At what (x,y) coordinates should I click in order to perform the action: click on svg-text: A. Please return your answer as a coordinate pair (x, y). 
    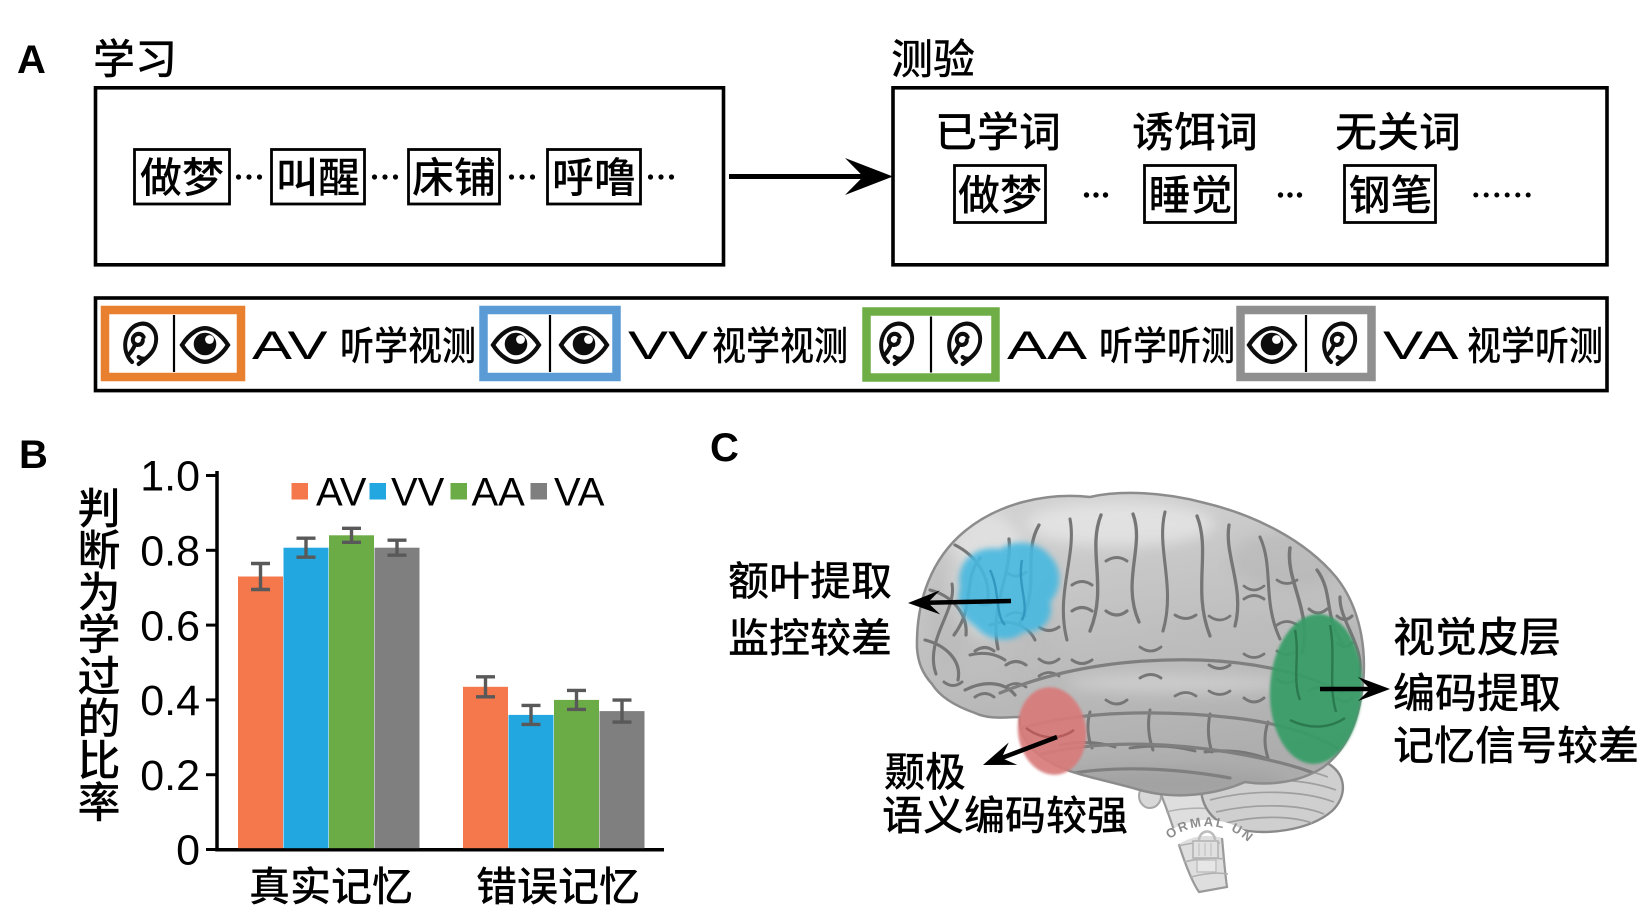
    Looking at the image, I should click on (31, 60).